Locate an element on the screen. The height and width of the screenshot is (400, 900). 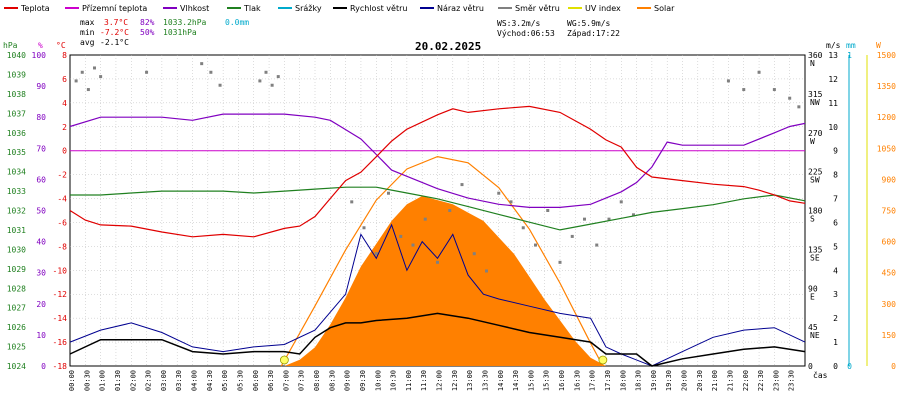
x-tick-label: 00:00 is located at coordinates (72, 380).